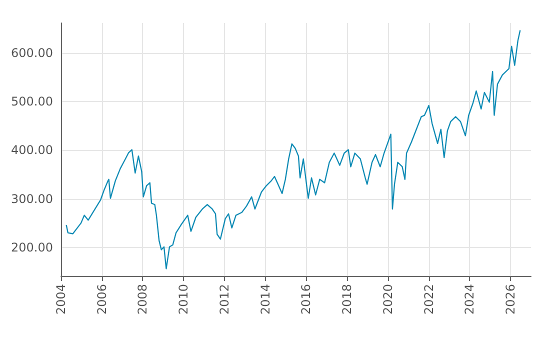 The width and height of the screenshot is (549, 339). What do you see at coordinates (306, 299) in the screenshot?
I see `x-tick-label: 2016` at bounding box center [306, 299].